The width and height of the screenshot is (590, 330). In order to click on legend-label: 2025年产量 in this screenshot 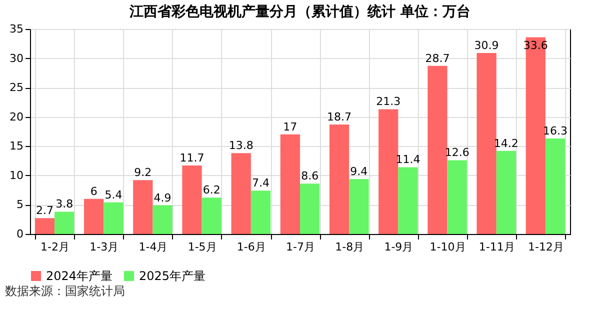, I will do `click(172, 276)`.